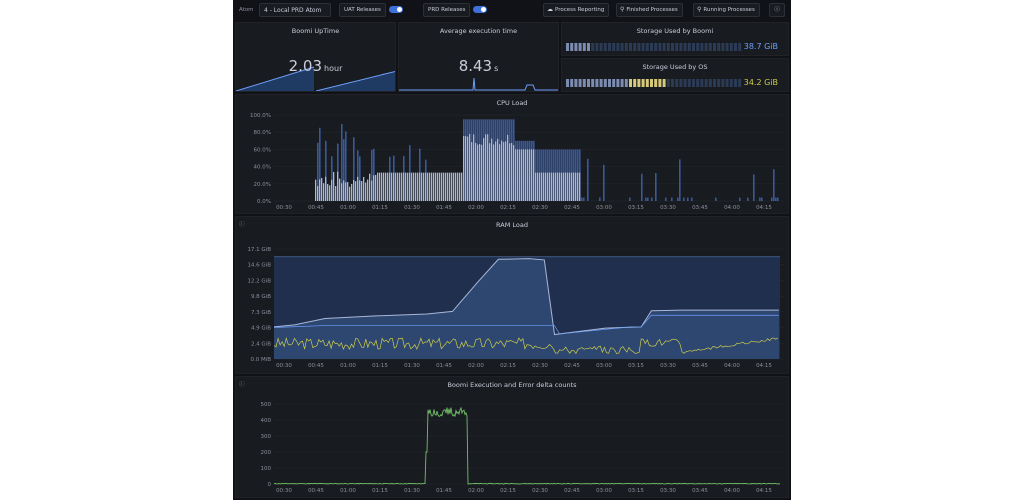 The width and height of the screenshot is (1024, 500). What do you see at coordinates (266, 469) in the screenshot?
I see `y-tick-label: 100` at bounding box center [266, 469].